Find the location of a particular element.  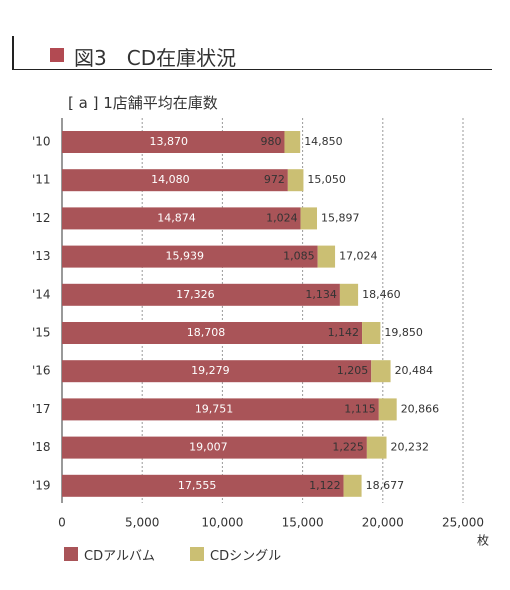

category-label: '15 is located at coordinates (41, 333).